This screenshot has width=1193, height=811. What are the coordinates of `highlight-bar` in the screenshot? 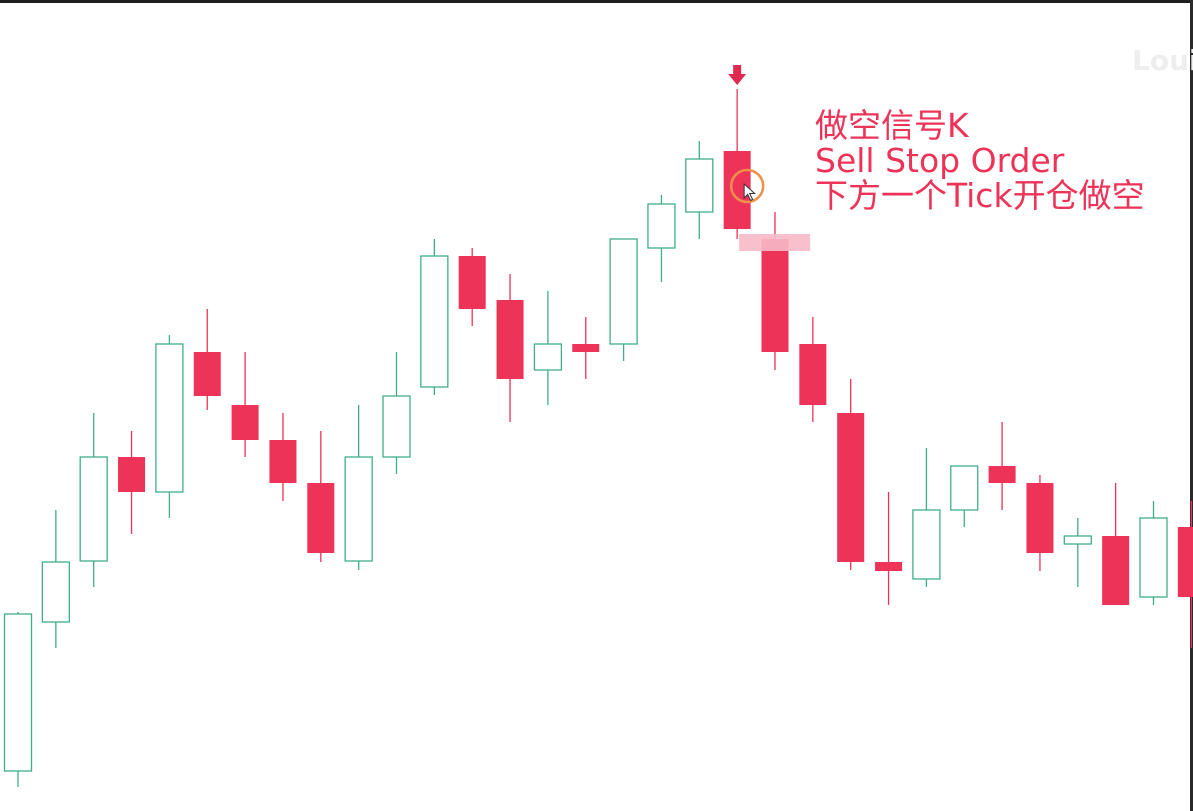 It's located at (775, 242).